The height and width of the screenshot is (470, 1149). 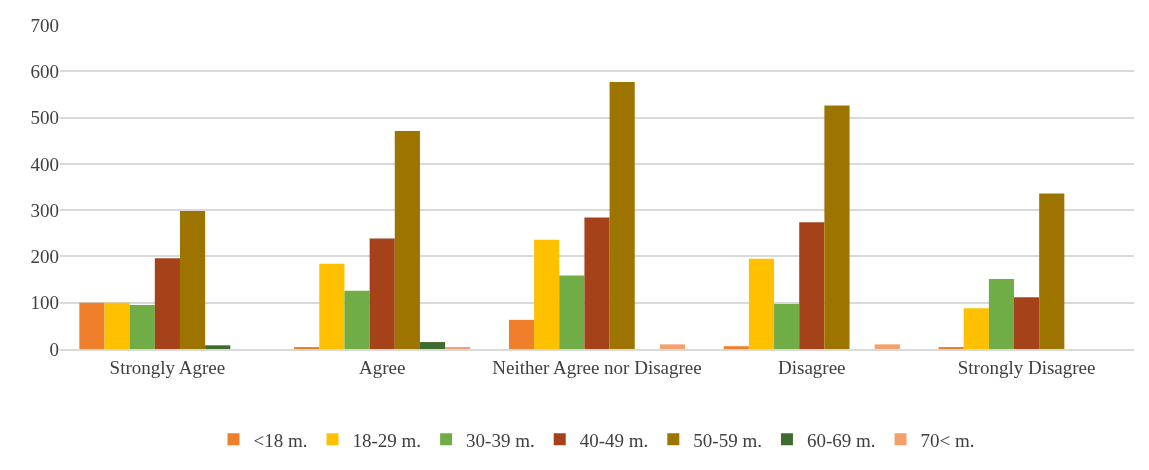 I want to click on y-tick-label: 500, so click(x=44, y=118).